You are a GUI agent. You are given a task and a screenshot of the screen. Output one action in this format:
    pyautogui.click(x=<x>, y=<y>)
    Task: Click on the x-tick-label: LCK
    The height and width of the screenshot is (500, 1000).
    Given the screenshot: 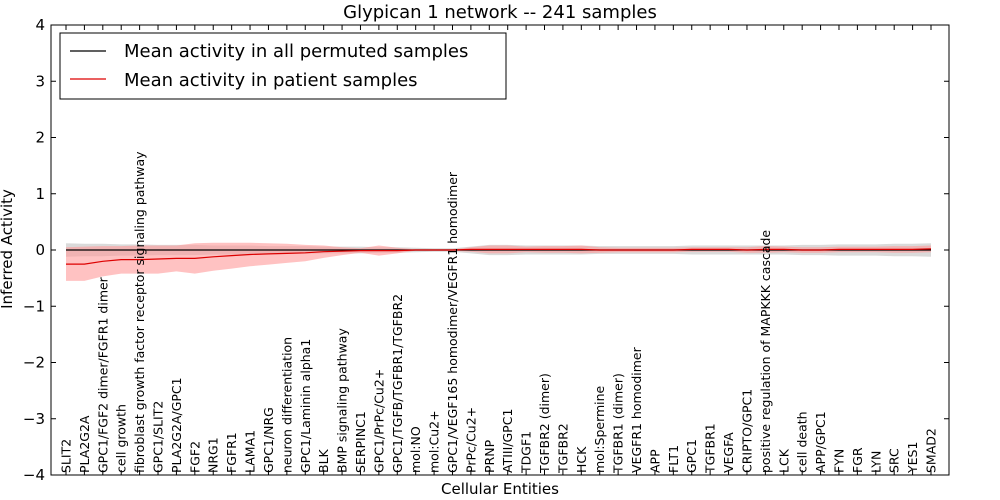 What is the action you would take?
    pyautogui.click(x=783, y=460)
    